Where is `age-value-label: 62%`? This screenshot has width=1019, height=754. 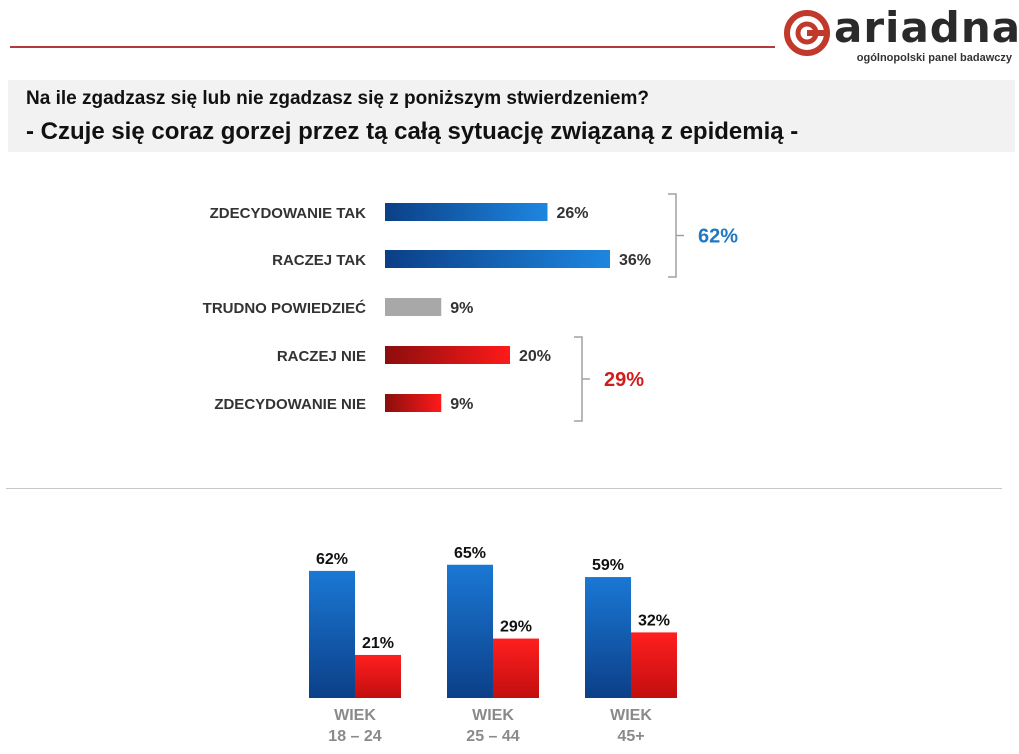 age-value-label: 62% is located at coordinates (332, 559).